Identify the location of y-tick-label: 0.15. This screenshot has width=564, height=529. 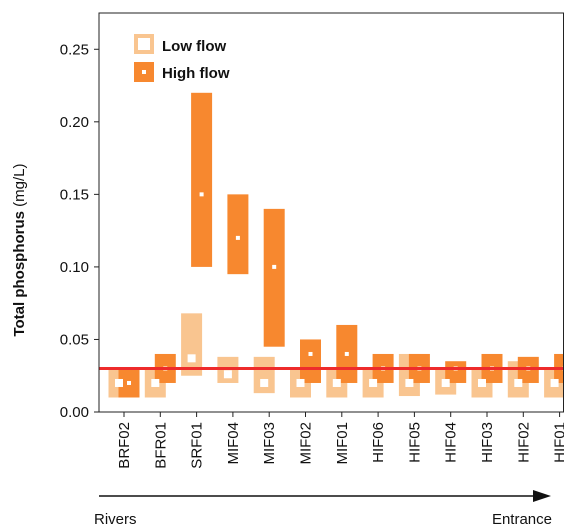
(74, 194).